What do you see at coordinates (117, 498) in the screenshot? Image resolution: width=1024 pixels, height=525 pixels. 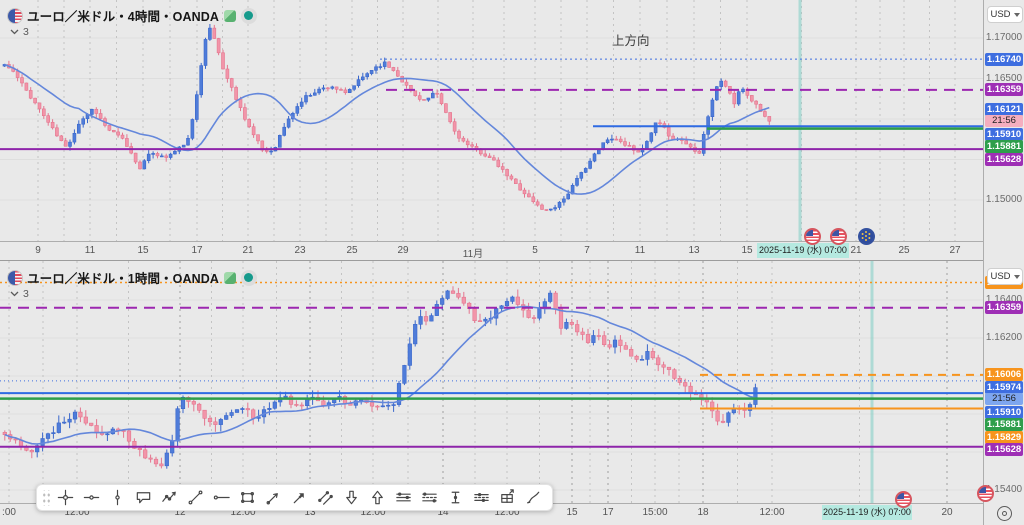 I see `vertical-line-tool-icon` at bounding box center [117, 498].